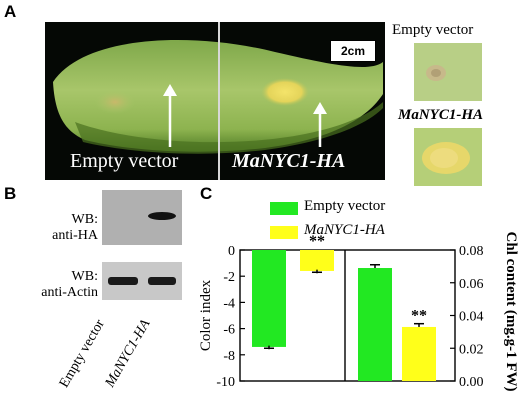 This screenshot has width=520, height=402. What do you see at coordinates (84, 276) in the screenshot?
I see `blot-bottom-label-line1: WB:` at bounding box center [84, 276].